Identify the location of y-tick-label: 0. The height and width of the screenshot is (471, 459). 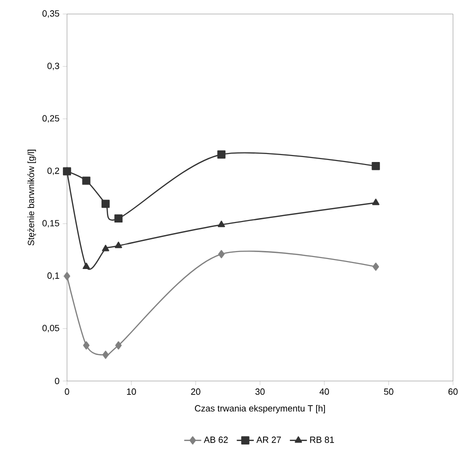
(57, 381).